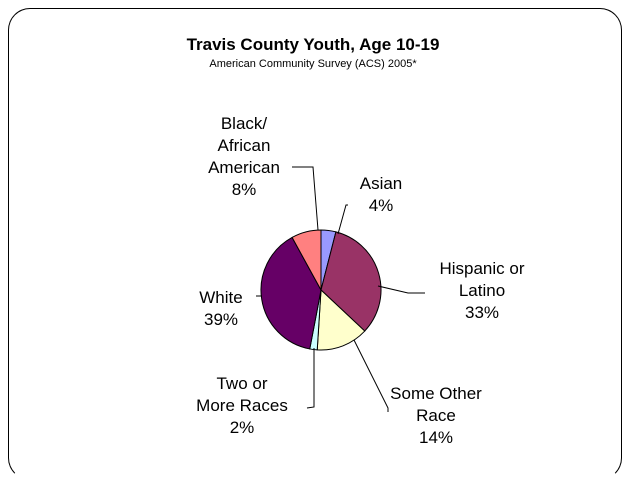 This screenshot has width=626, height=485. Describe the element at coordinates (244, 123) in the screenshot. I see `slice-category-label: Black/` at that location.